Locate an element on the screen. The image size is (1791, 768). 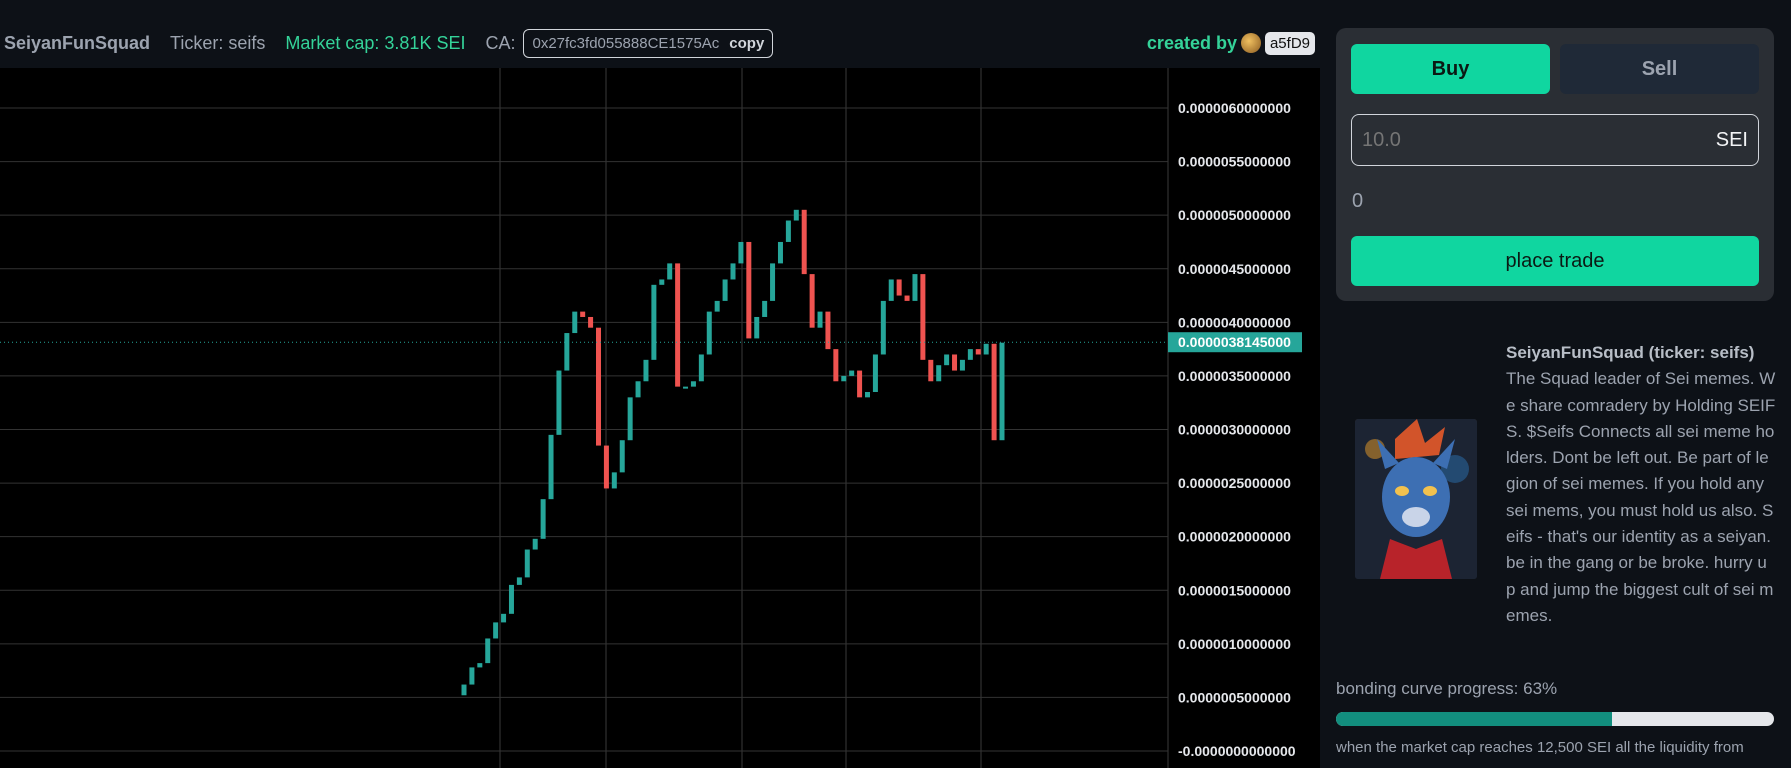
last-price-tag is located at coordinates (1235, 342).